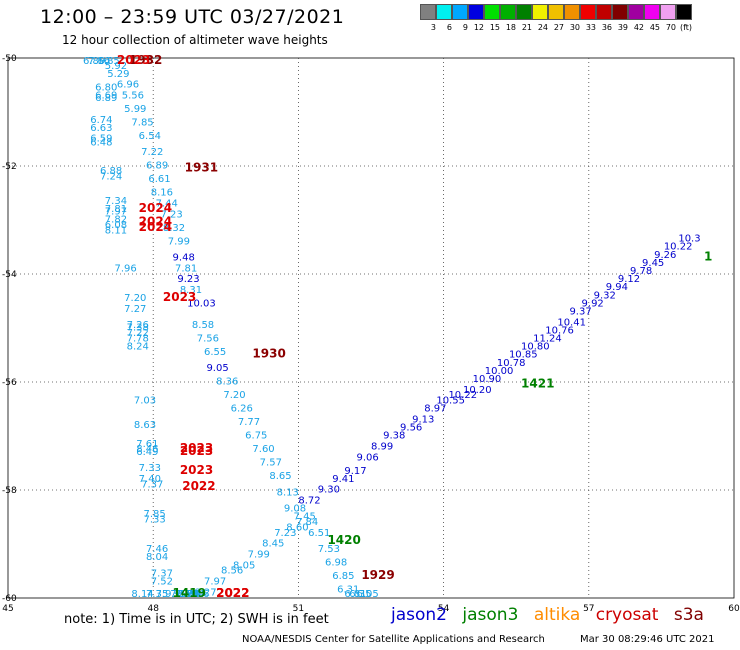  Describe the element at coordinates (111, 171) in the screenshot. I see `swh-value-label: 6.88` at that location.